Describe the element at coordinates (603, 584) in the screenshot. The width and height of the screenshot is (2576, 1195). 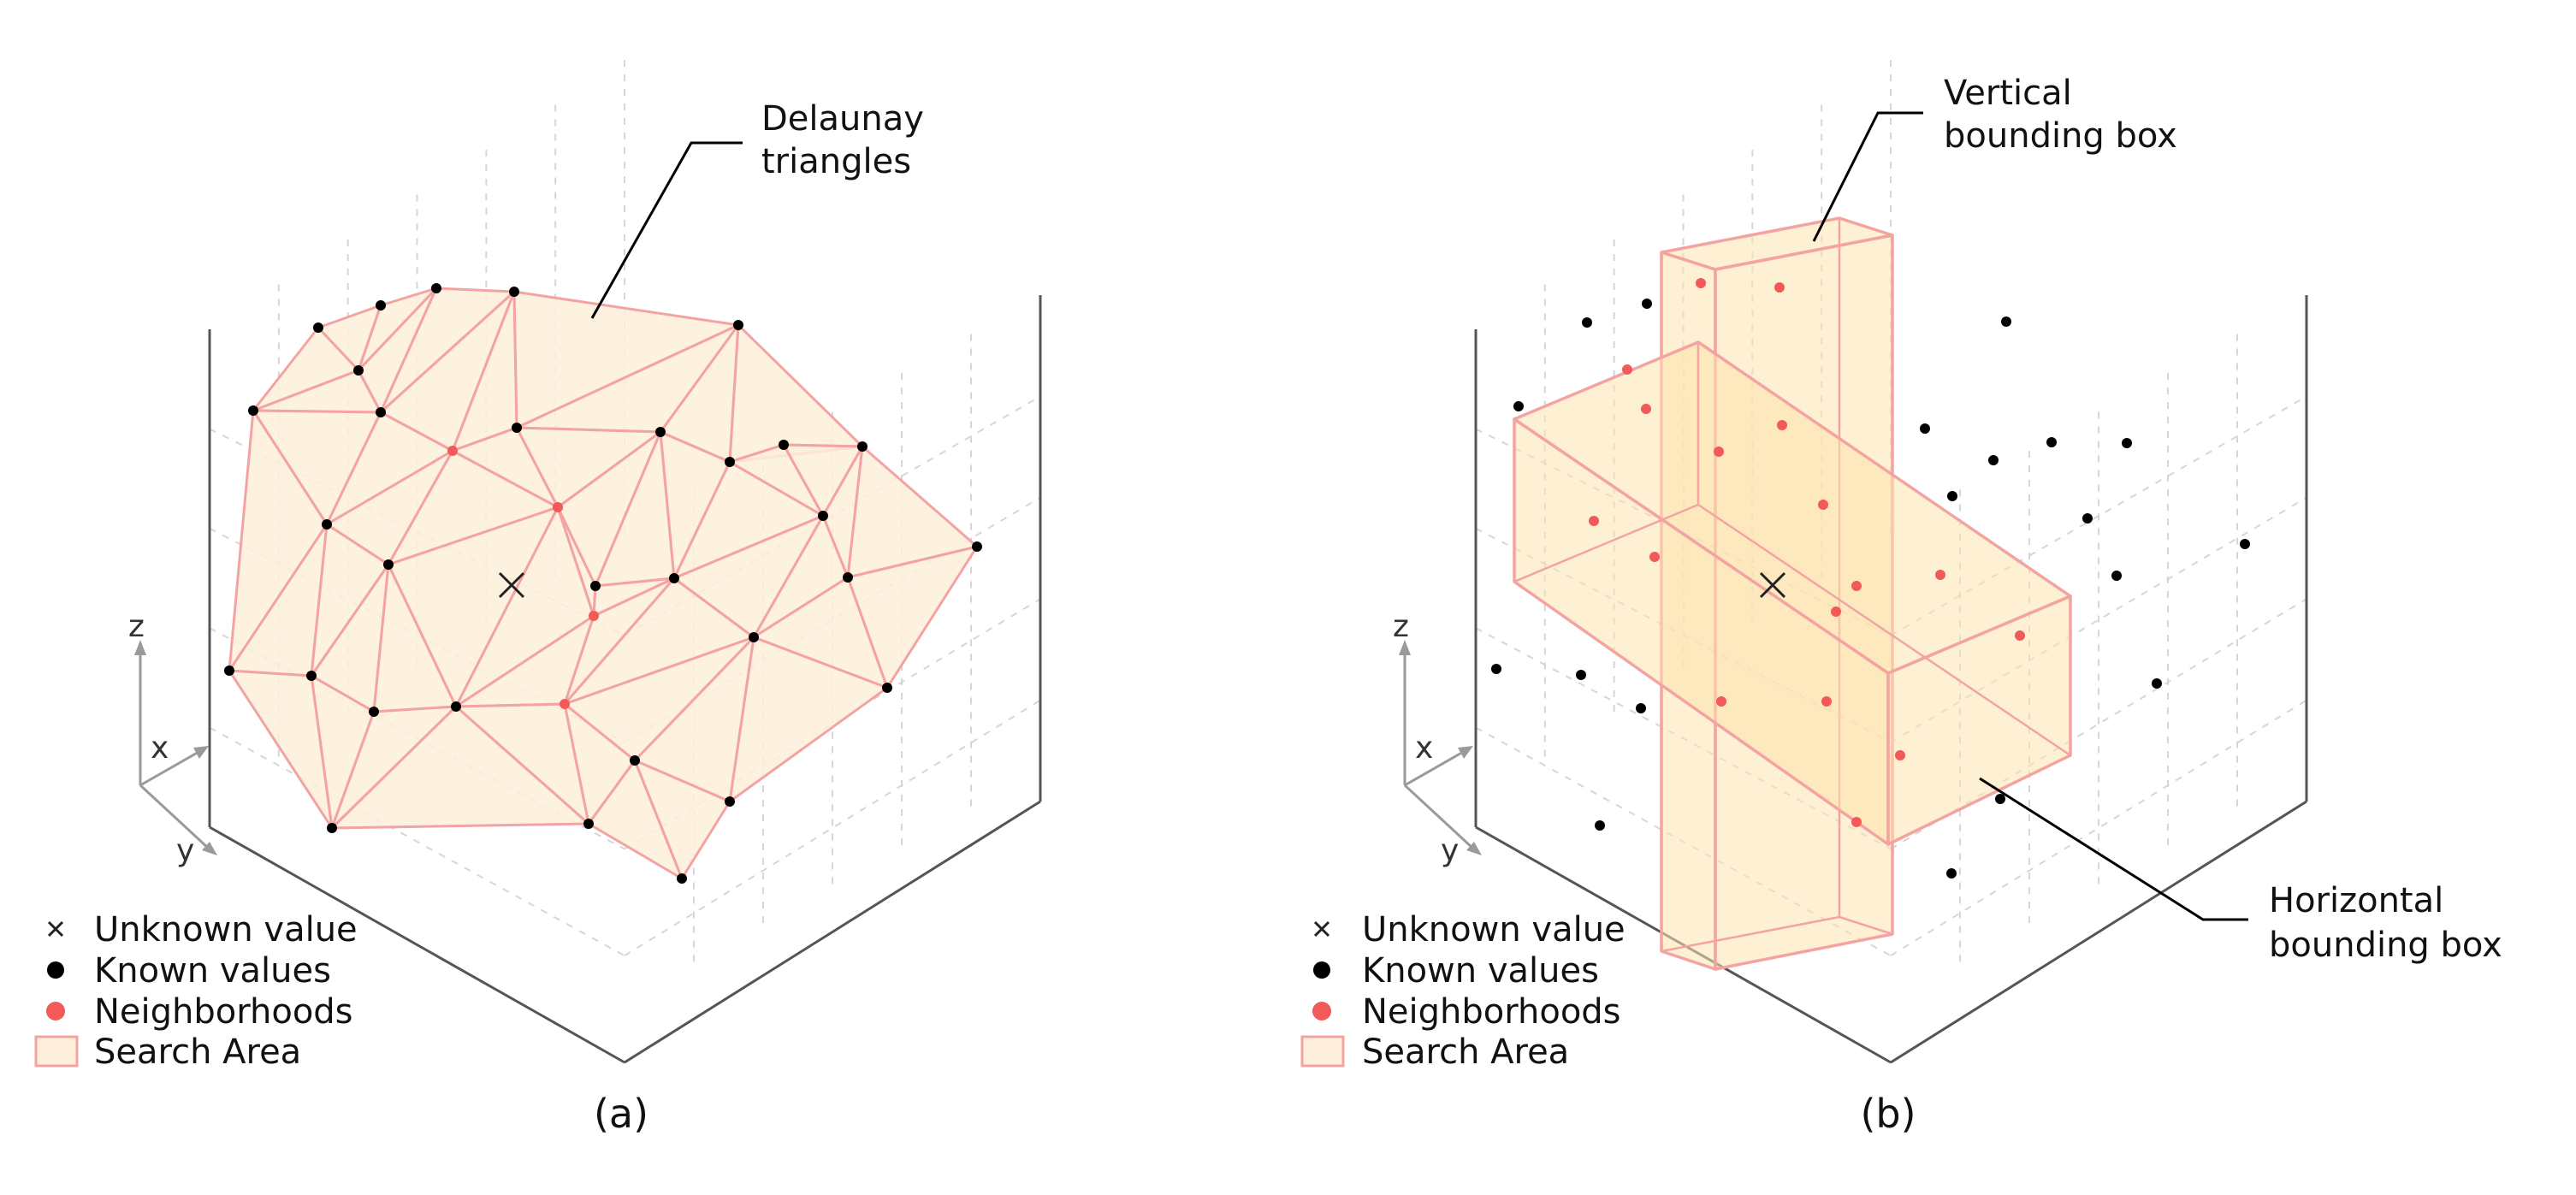
I see `panel-a-known-points` at that location.